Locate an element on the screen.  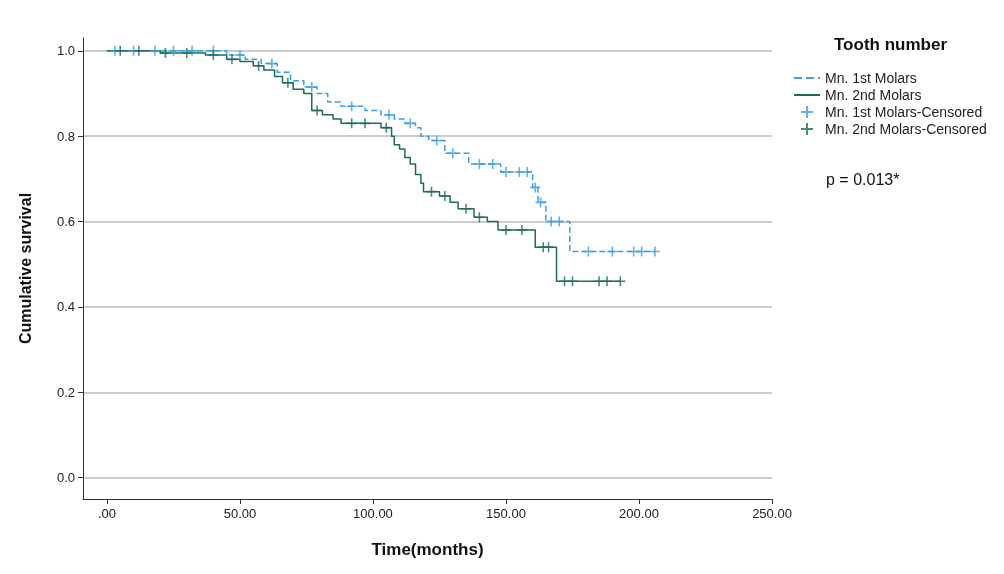
x-axis-title: Time(months) is located at coordinates (427, 549).